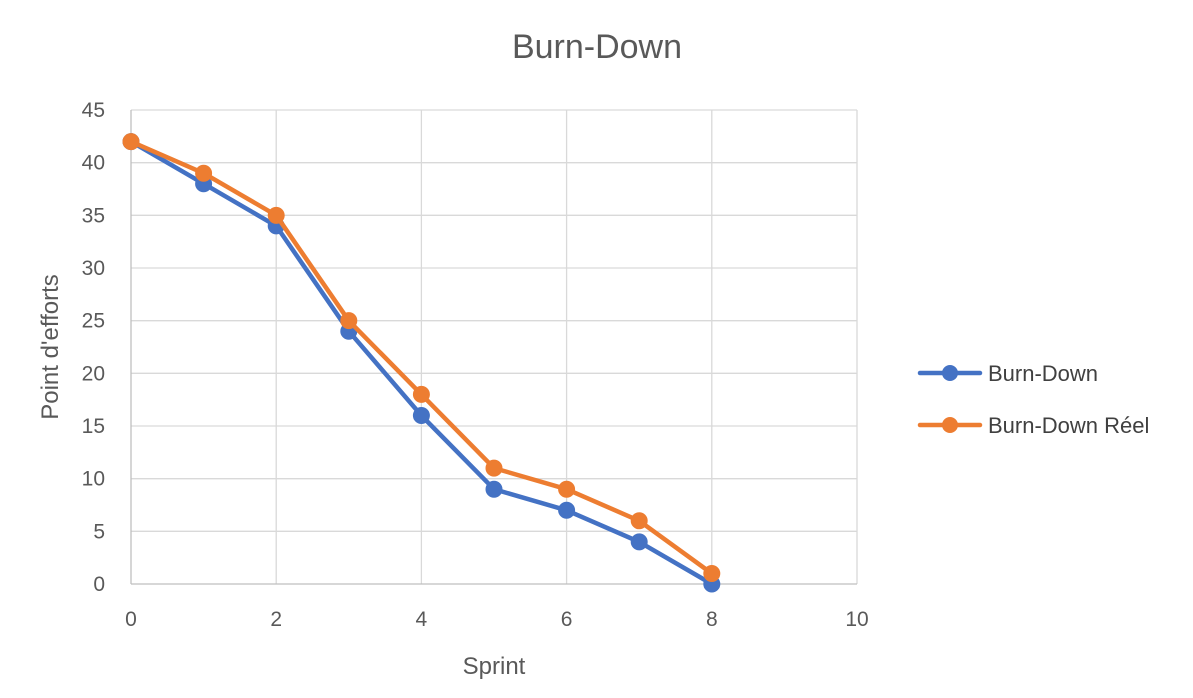 This screenshot has width=1193, height=698. I want to click on x-tick-label: 0, so click(131, 619).